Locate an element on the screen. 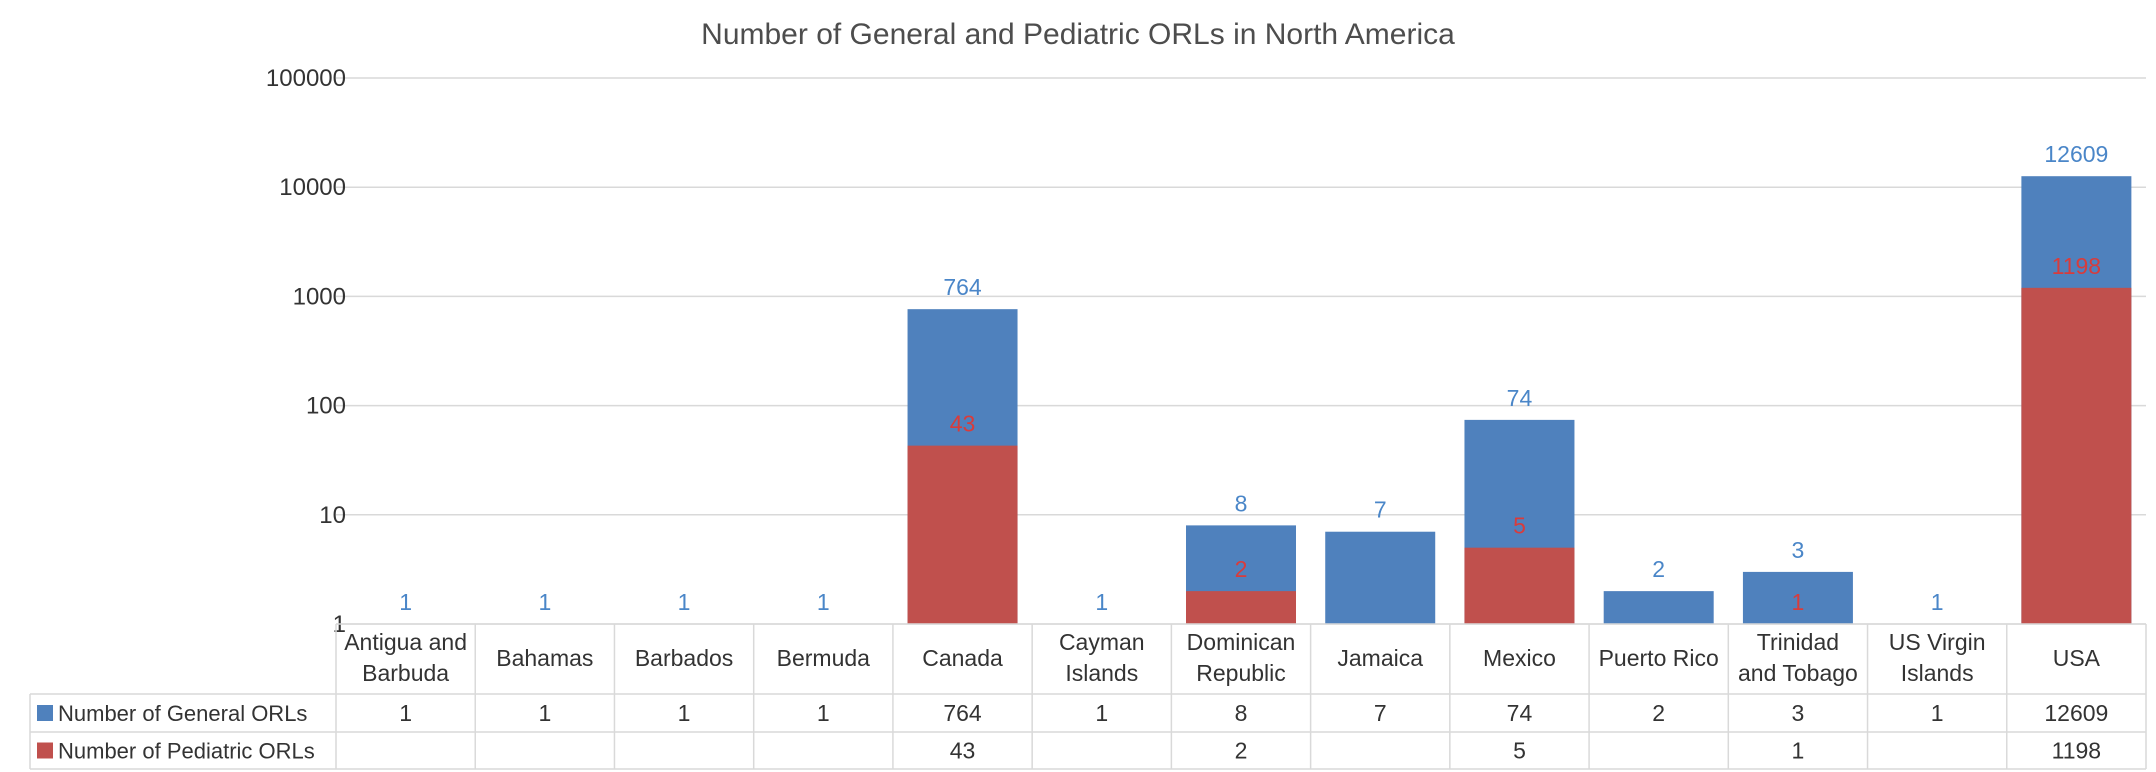  table-cell: 764 is located at coordinates (962, 713).